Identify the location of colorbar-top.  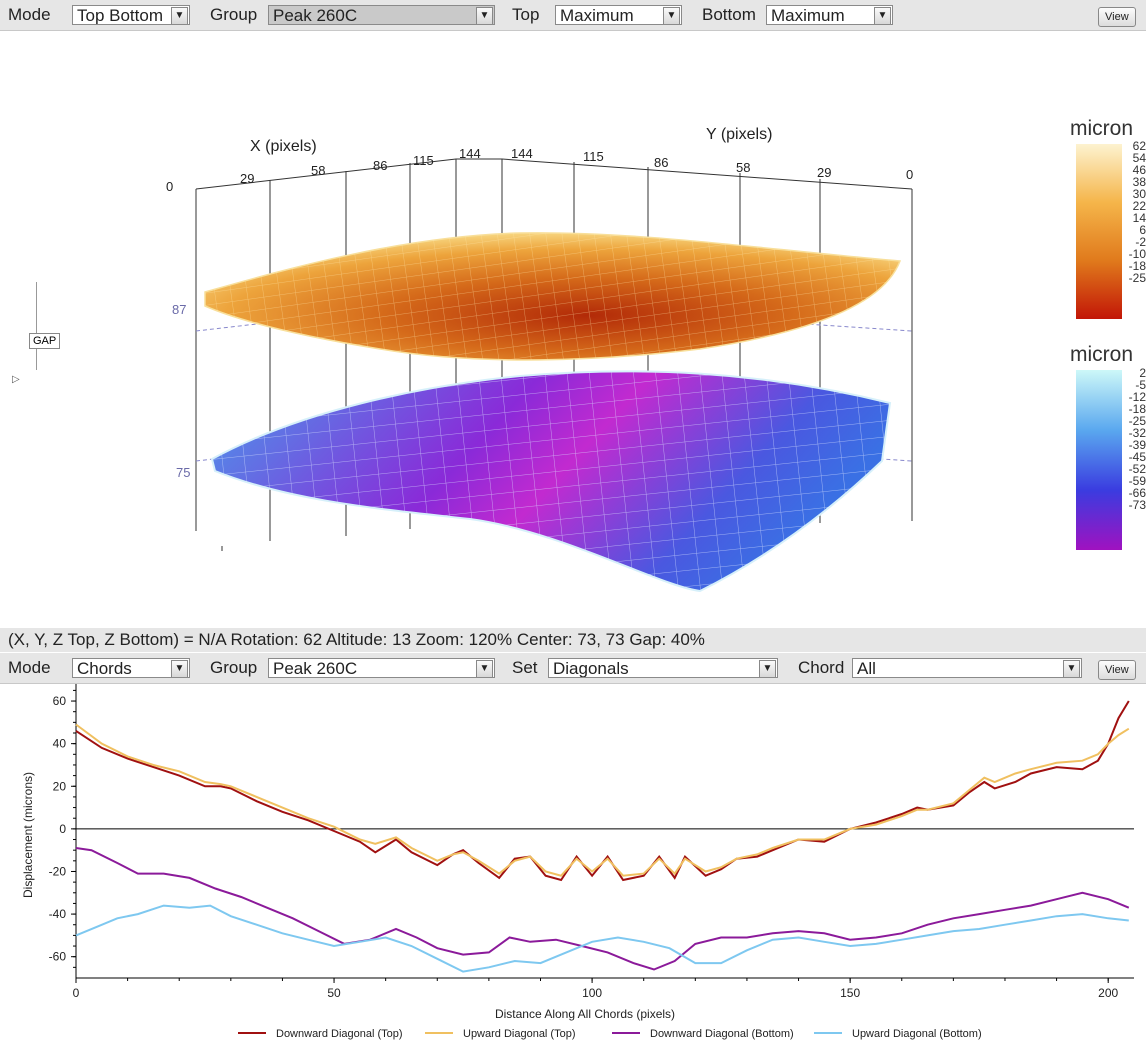
(1099, 231).